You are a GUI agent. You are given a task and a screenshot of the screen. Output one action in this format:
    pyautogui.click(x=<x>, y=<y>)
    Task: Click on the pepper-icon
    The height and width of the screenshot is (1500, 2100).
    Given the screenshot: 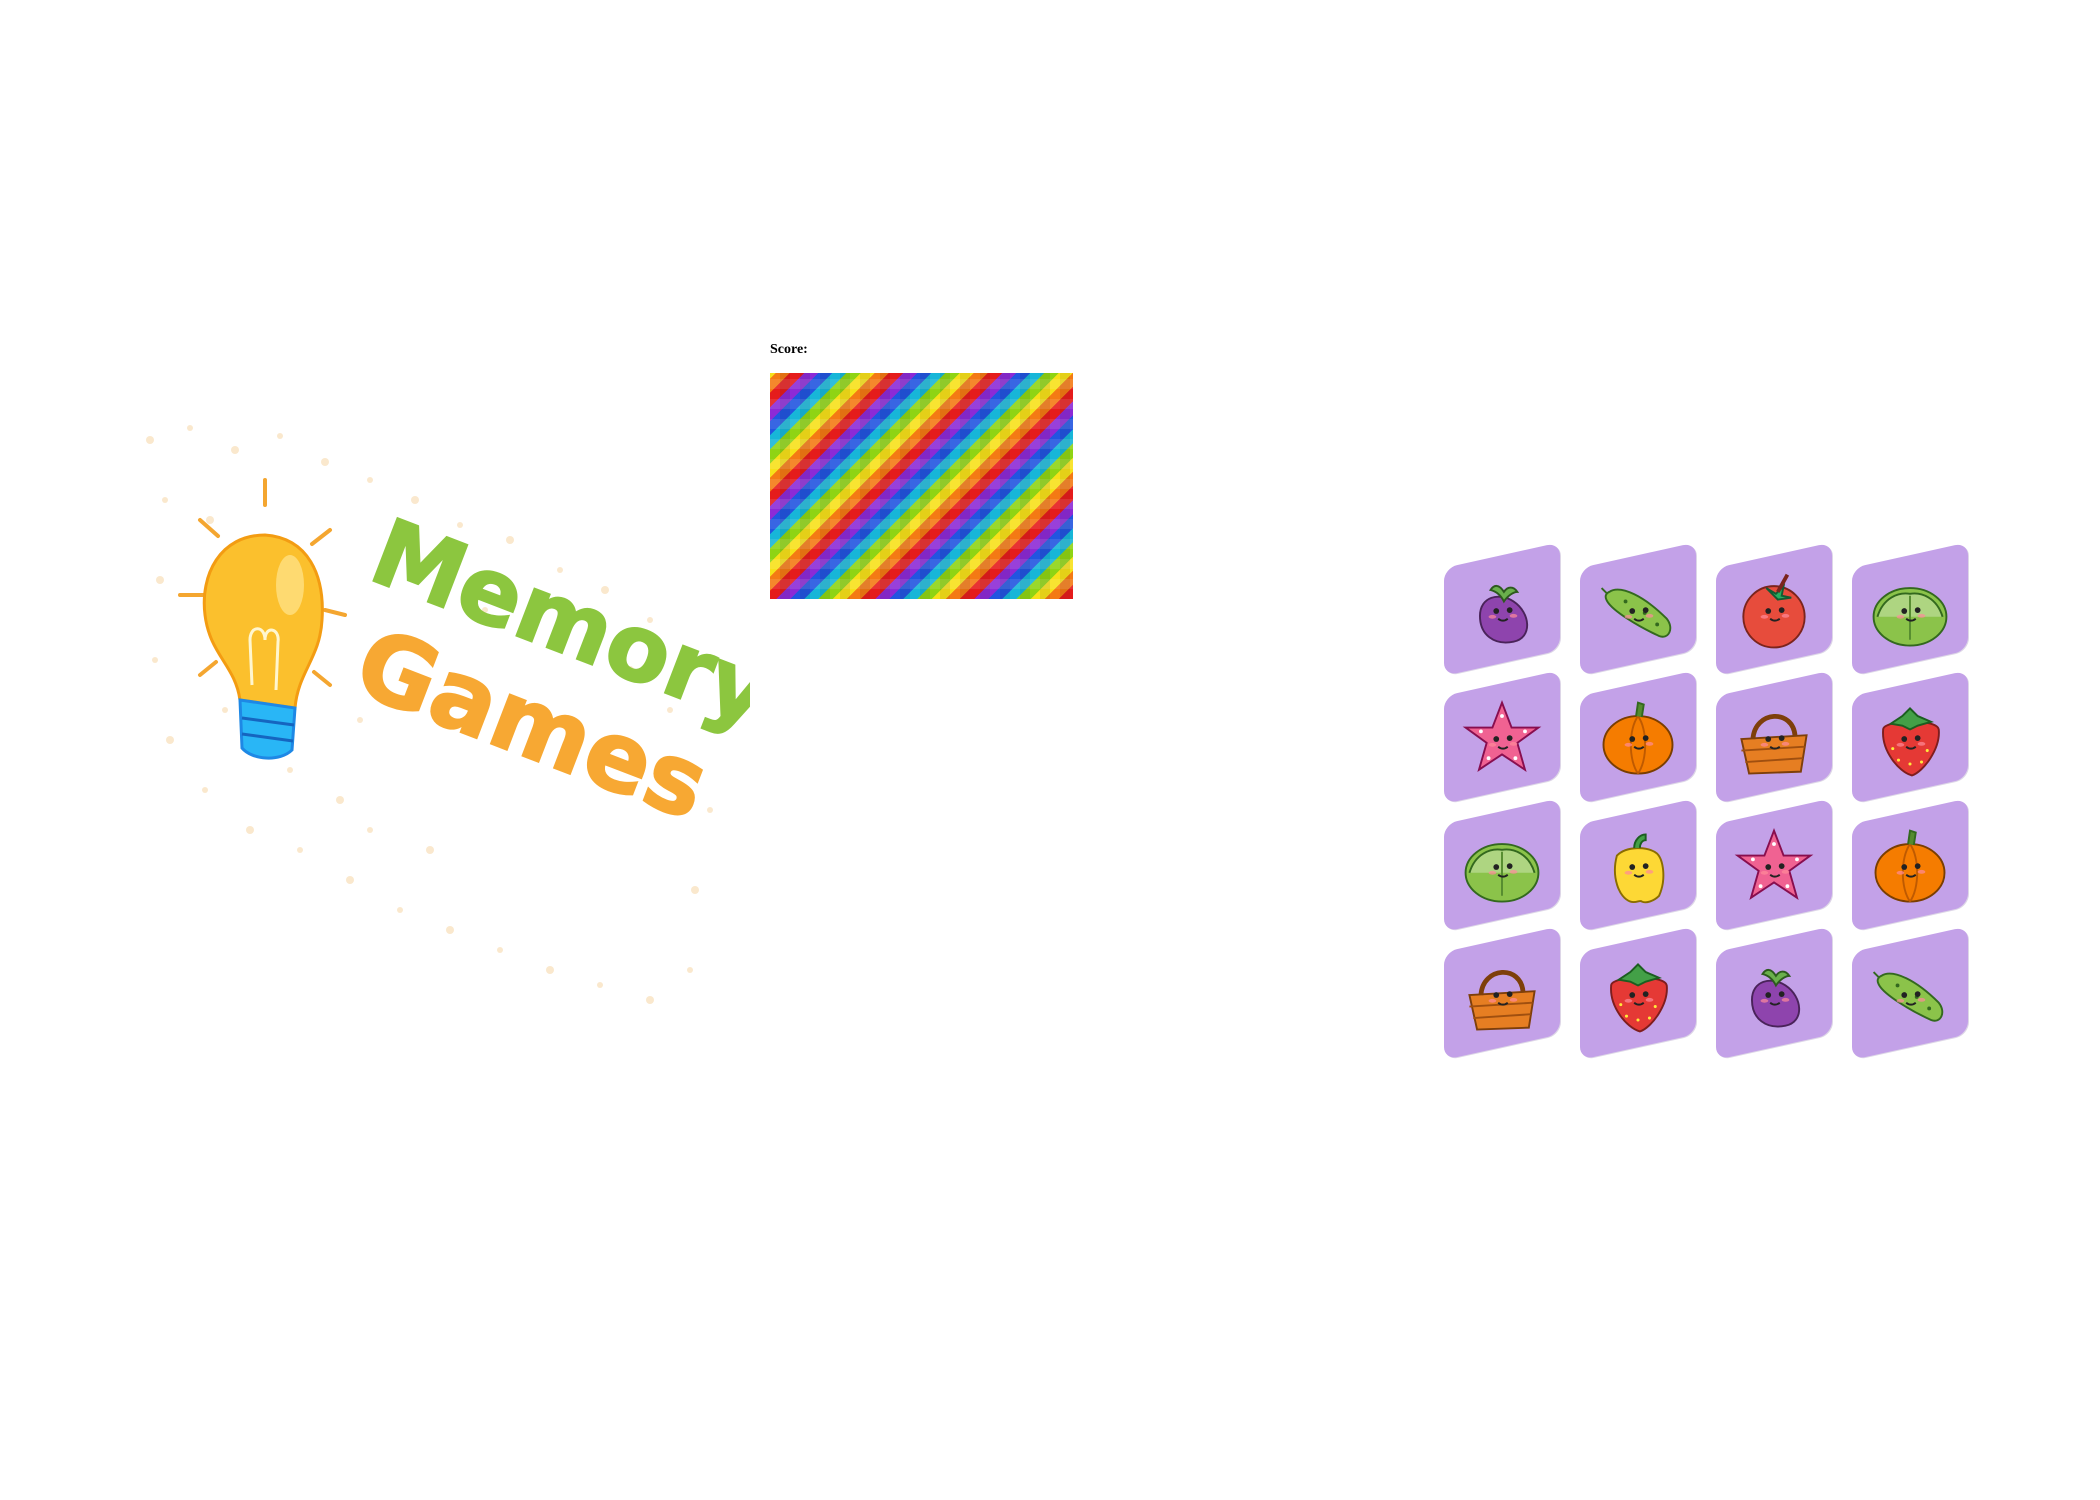 What is the action you would take?
    pyautogui.click(x=1639, y=868)
    